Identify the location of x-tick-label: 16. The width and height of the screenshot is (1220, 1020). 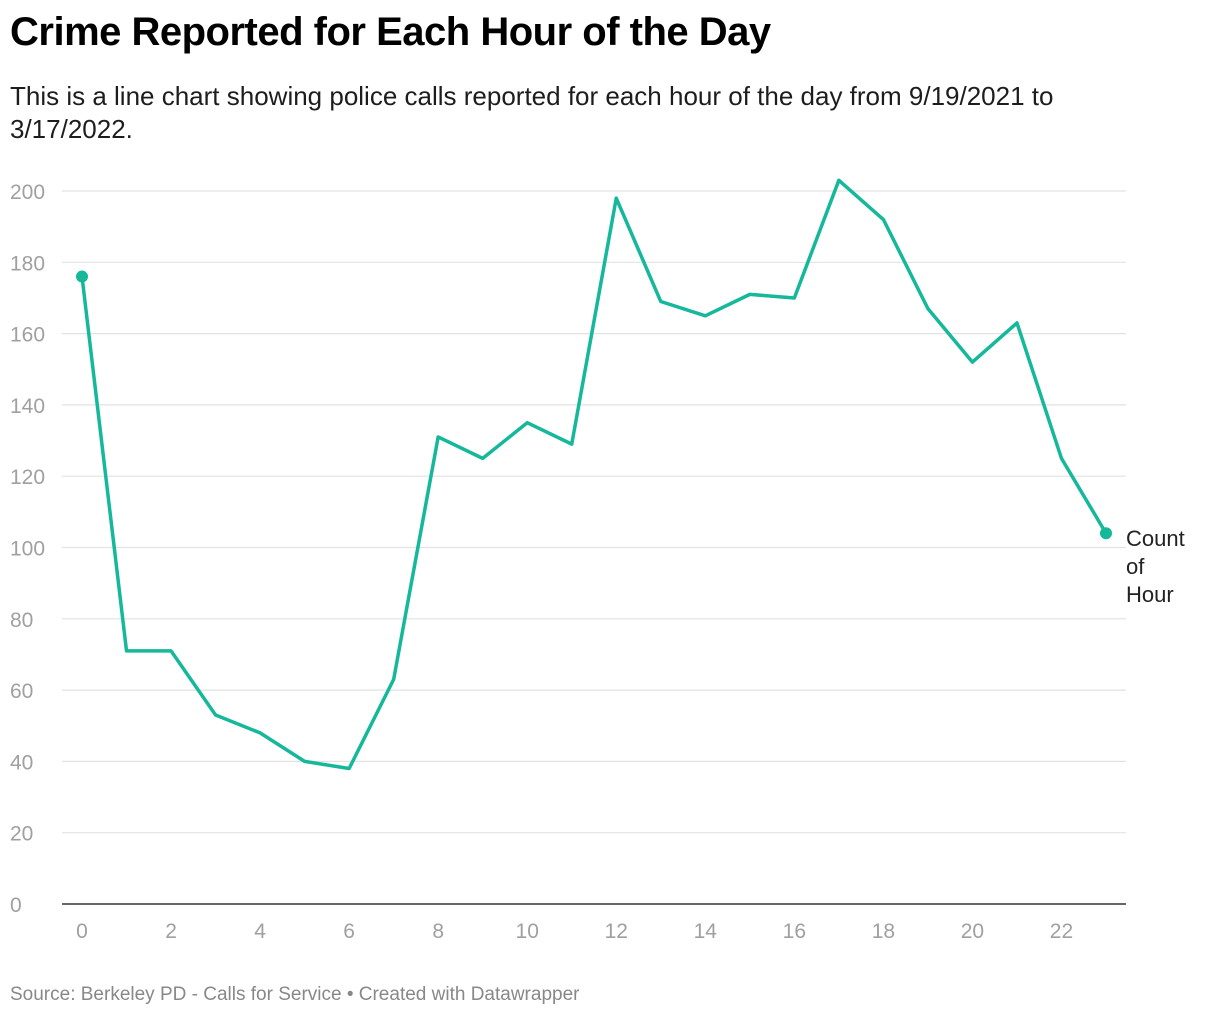
(794, 931).